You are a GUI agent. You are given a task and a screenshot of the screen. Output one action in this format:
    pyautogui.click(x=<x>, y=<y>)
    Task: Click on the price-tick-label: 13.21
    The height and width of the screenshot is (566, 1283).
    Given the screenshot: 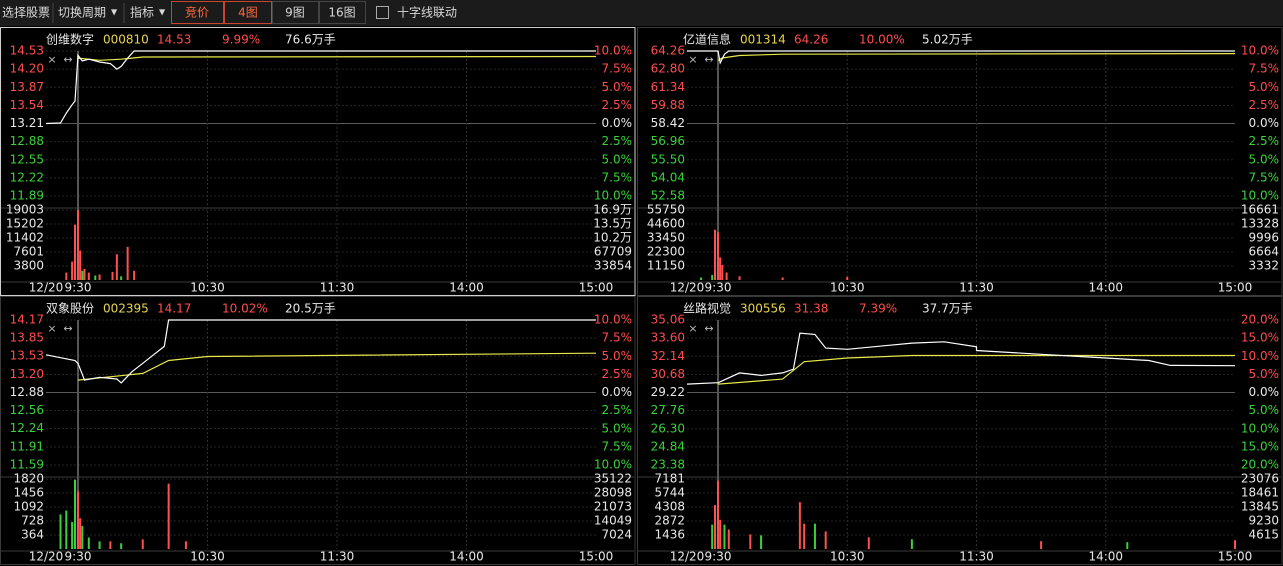 What is the action you would take?
    pyautogui.click(x=27, y=123)
    